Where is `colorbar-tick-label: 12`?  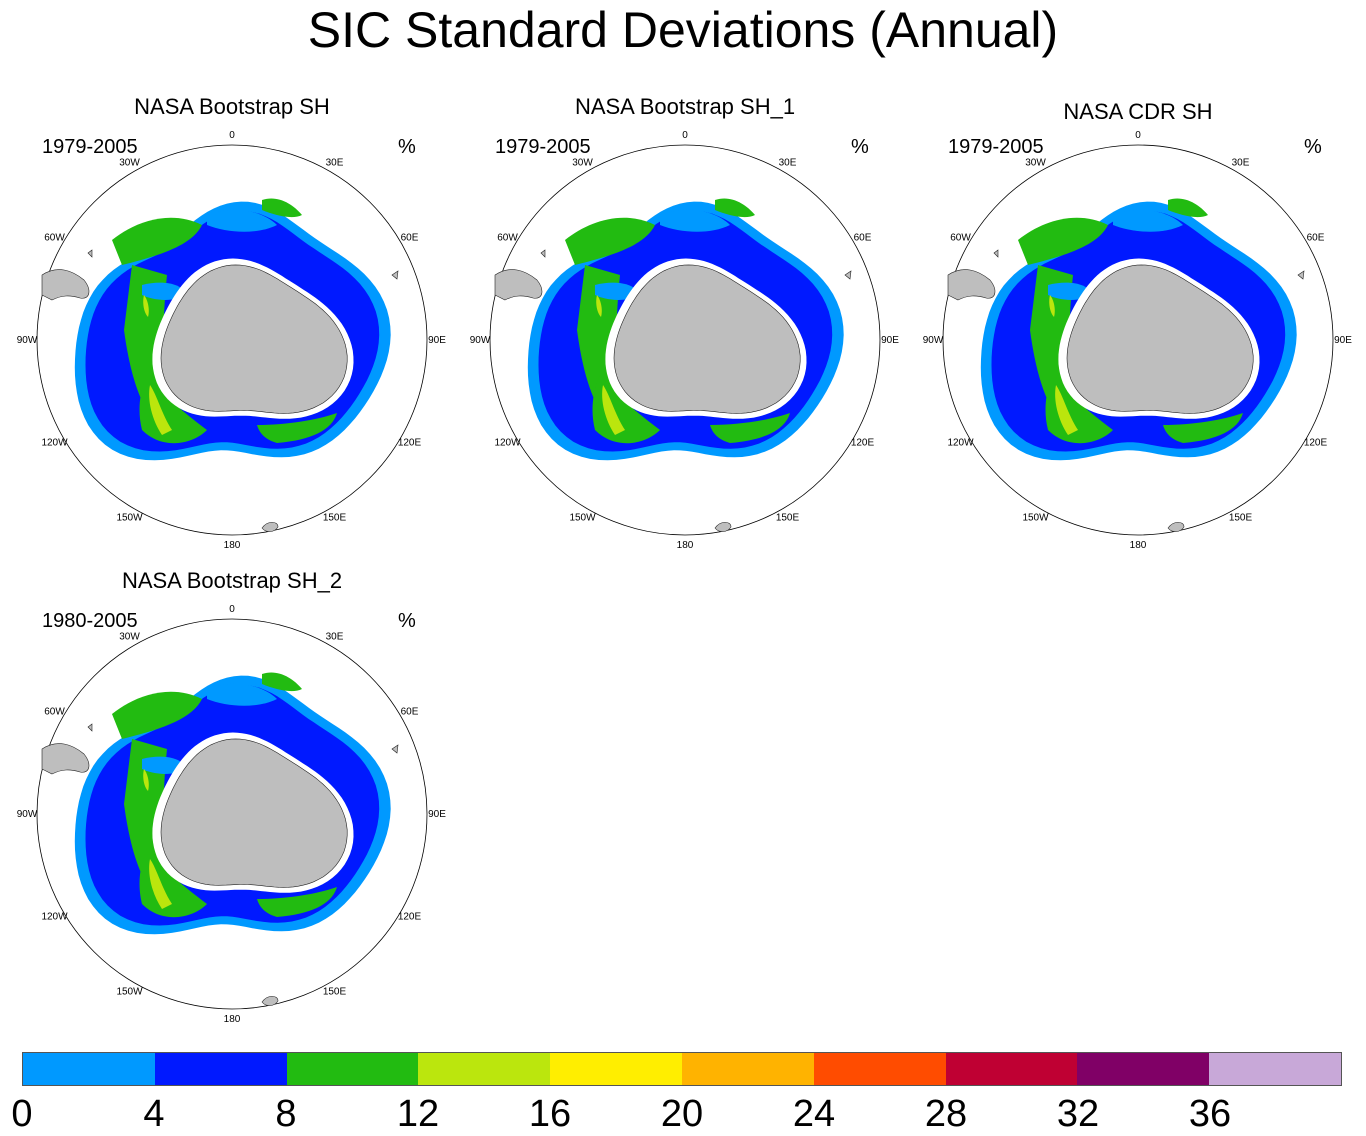
colorbar-tick-label: 12 is located at coordinates (418, 1114).